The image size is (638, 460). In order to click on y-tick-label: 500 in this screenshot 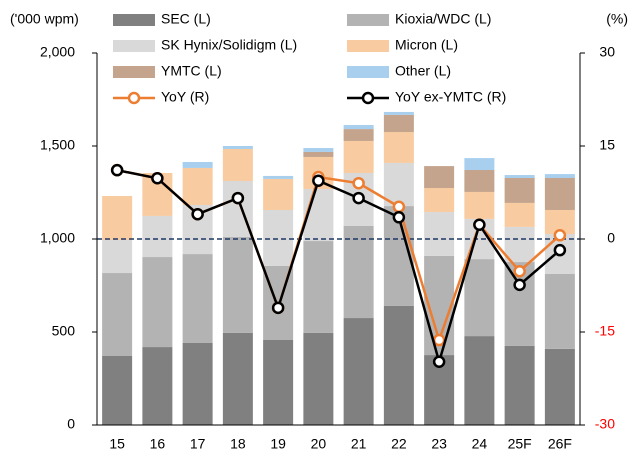, I will do `click(64, 331)`.